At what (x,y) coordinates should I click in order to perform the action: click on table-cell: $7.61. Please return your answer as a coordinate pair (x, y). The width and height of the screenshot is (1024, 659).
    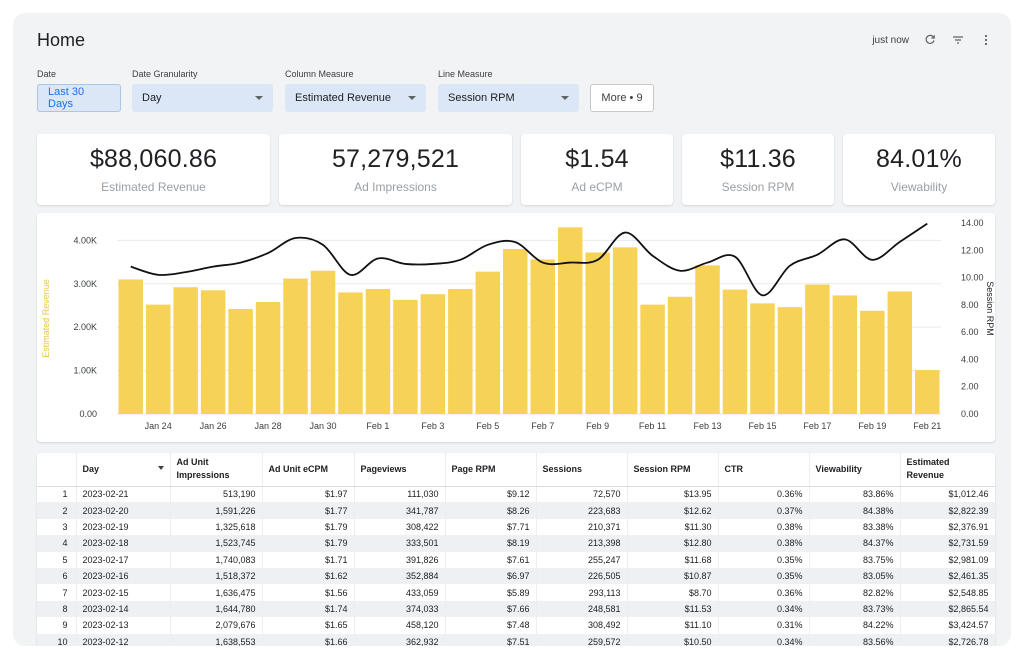
    Looking at the image, I should click on (491, 559).